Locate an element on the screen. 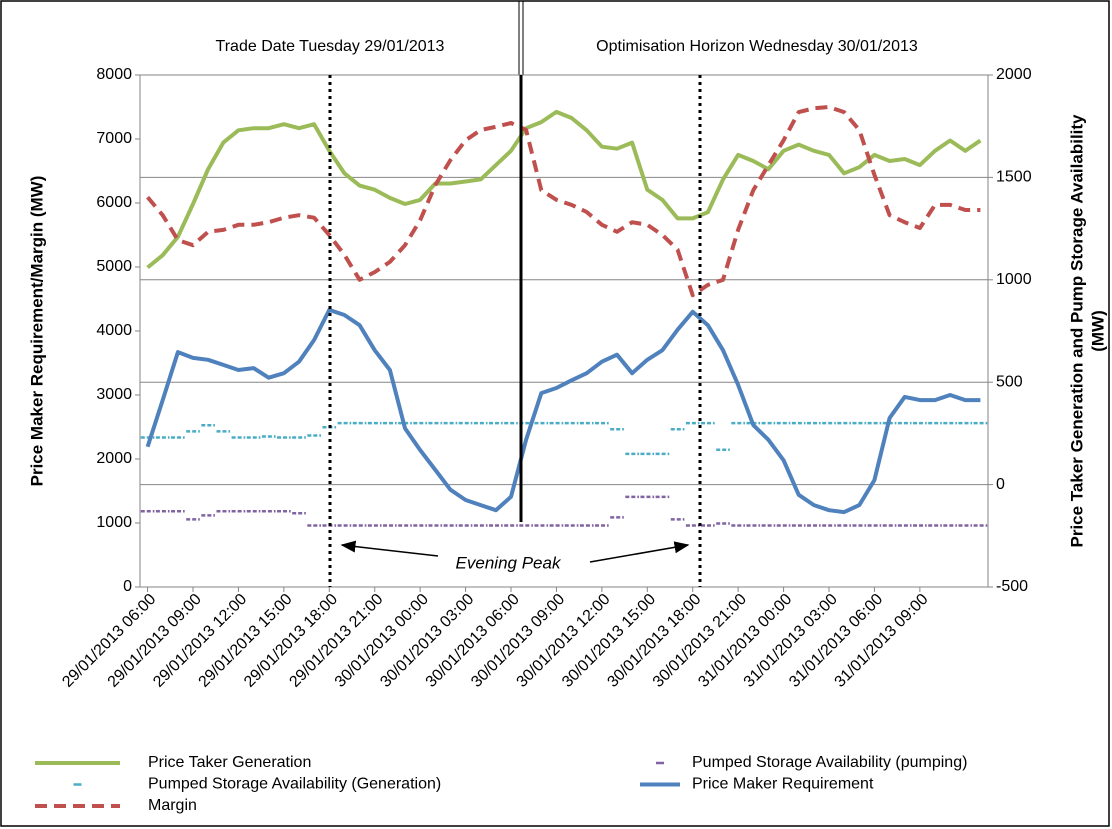 The width and height of the screenshot is (1112, 829). y-tick-label: 5000 is located at coordinates (114, 266).